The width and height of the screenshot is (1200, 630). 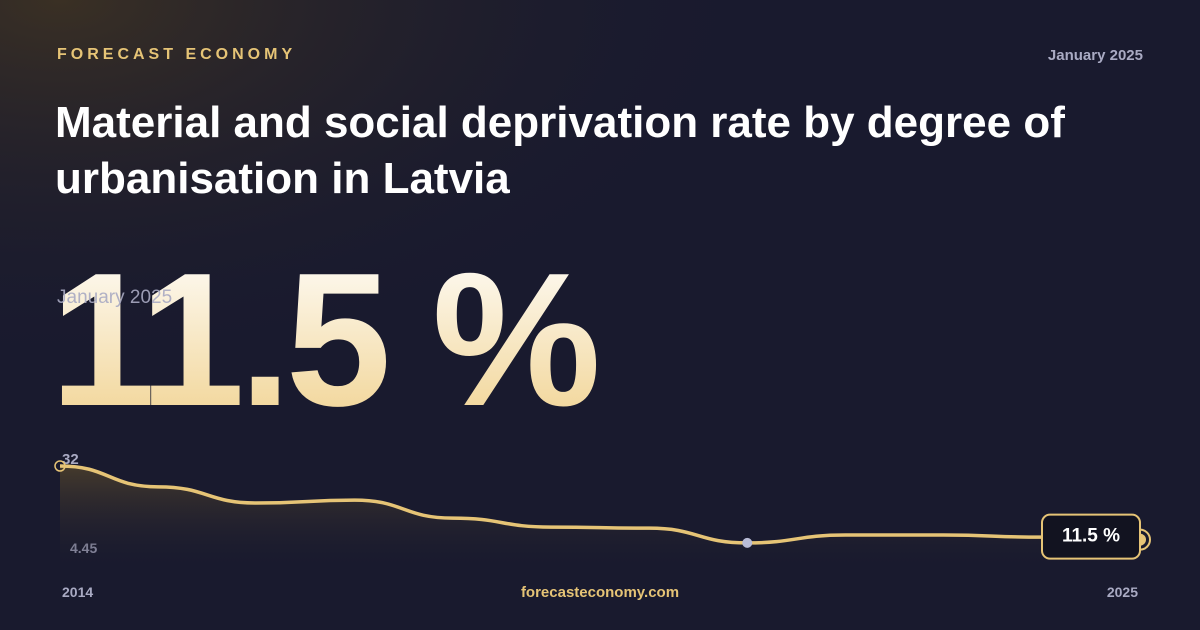 What do you see at coordinates (600, 504) in the screenshot?
I see `line` at bounding box center [600, 504].